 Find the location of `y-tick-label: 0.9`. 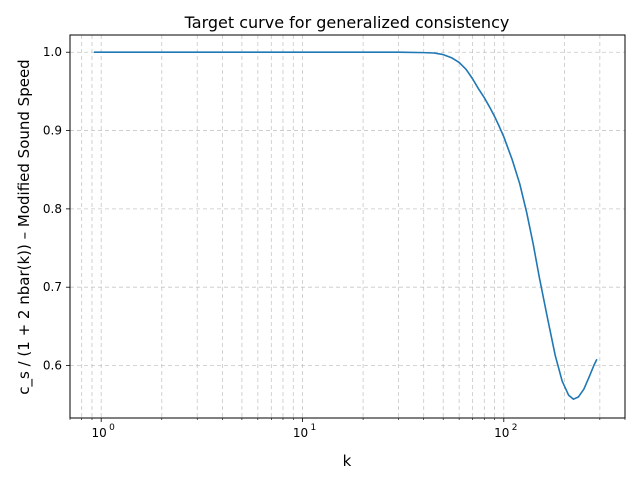

y-tick-label: 0.9 is located at coordinates (52, 131).